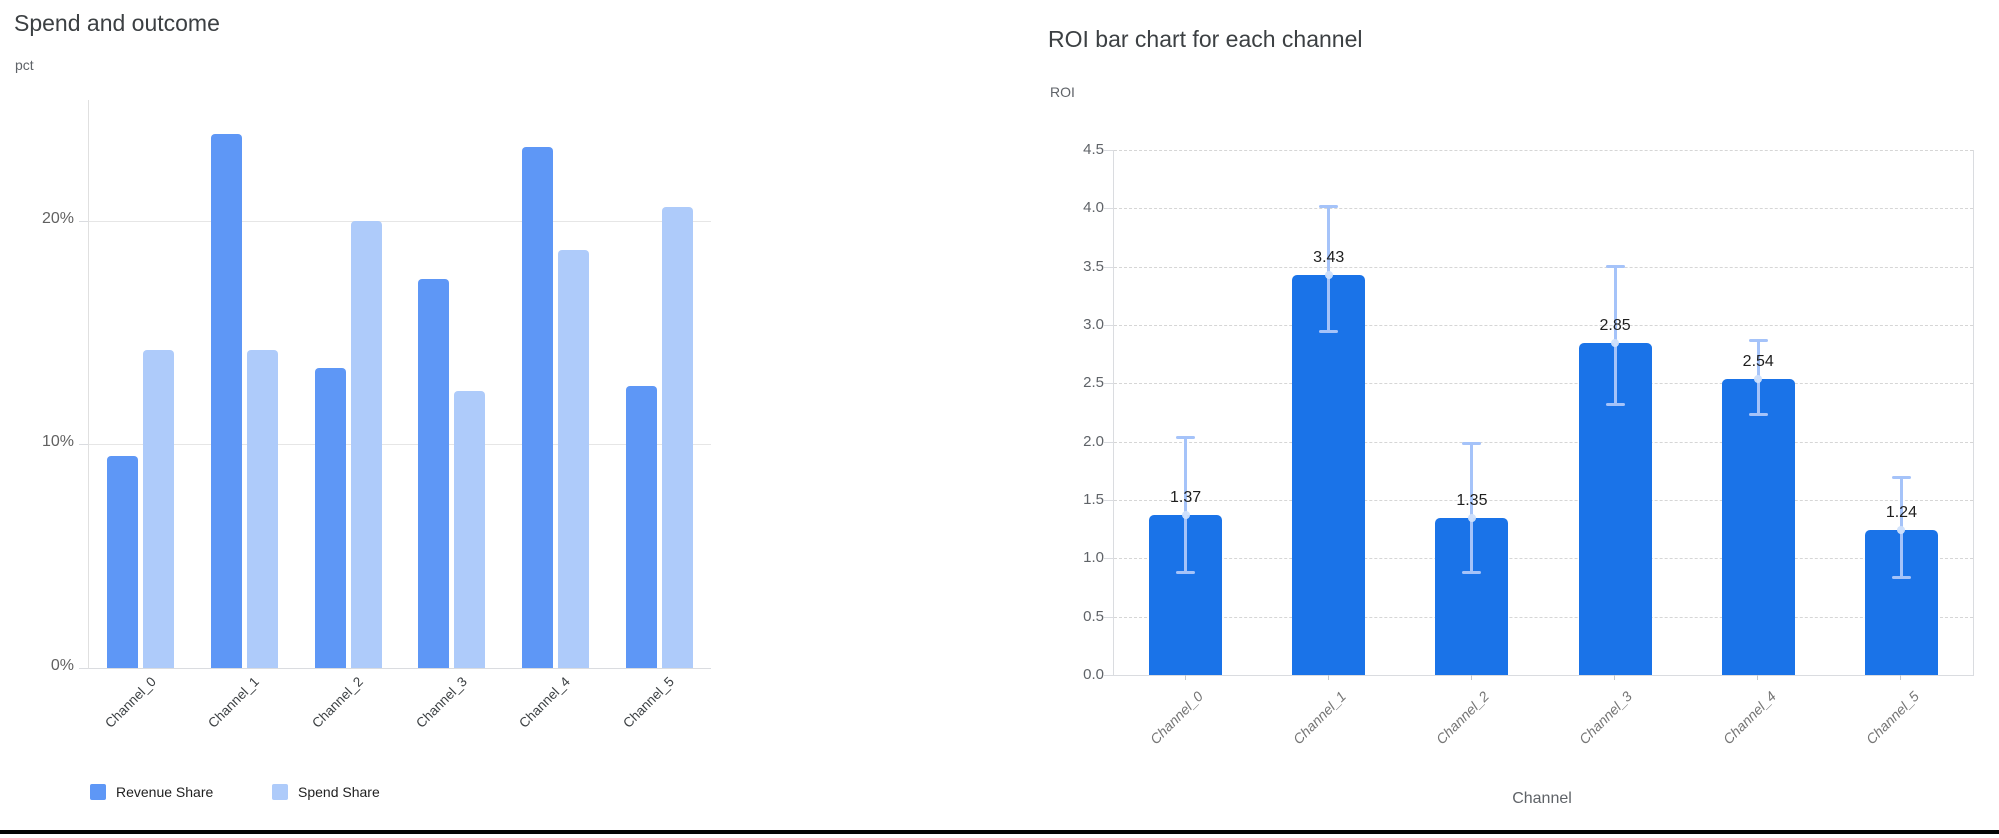 This screenshot has height=838, width=1999. Describe the element at coordinates (1093, 149) in the screenshot. I see `right-y-tick-label: 4.5` at that location.